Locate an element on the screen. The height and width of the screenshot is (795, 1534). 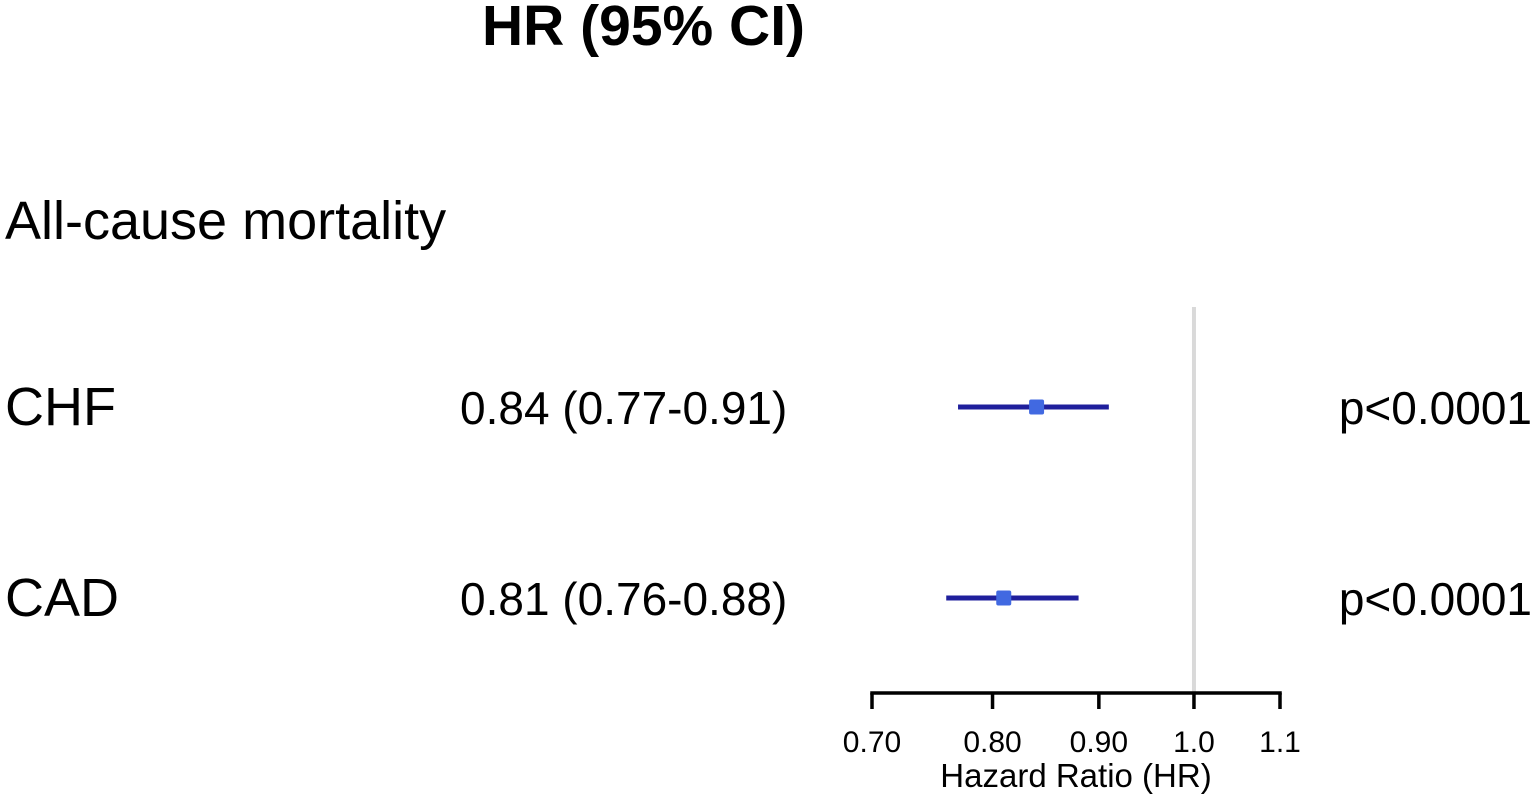
axis-tick-label: 0.90 is located at coordinates (1099, 742).